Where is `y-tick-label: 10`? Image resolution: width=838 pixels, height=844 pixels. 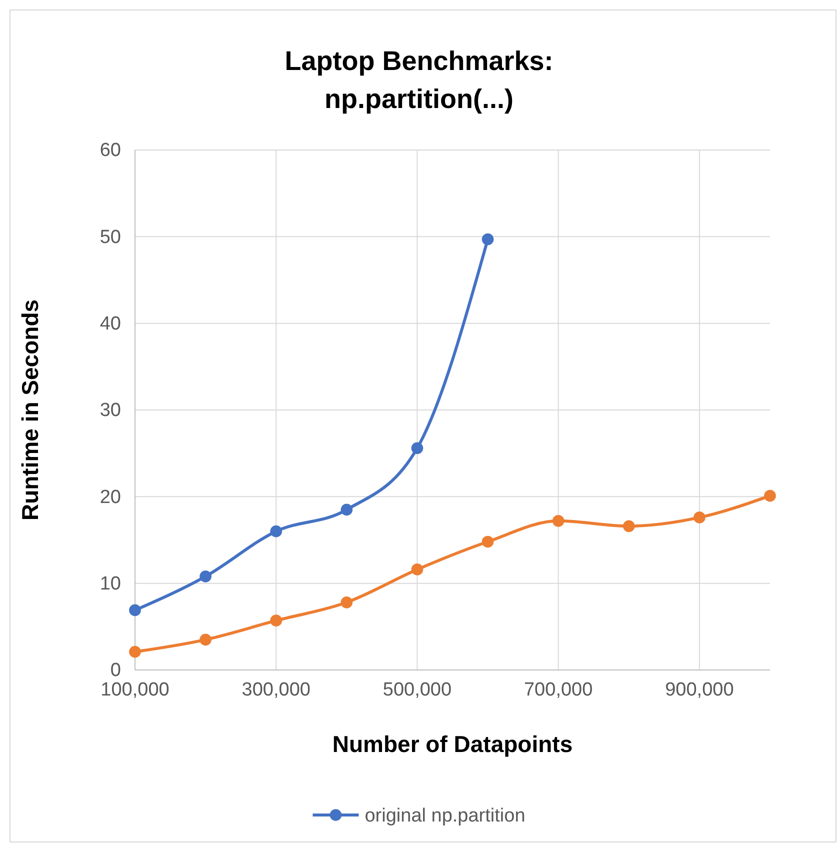
y-tick-label: 10 is located at coordinates (110, 583).